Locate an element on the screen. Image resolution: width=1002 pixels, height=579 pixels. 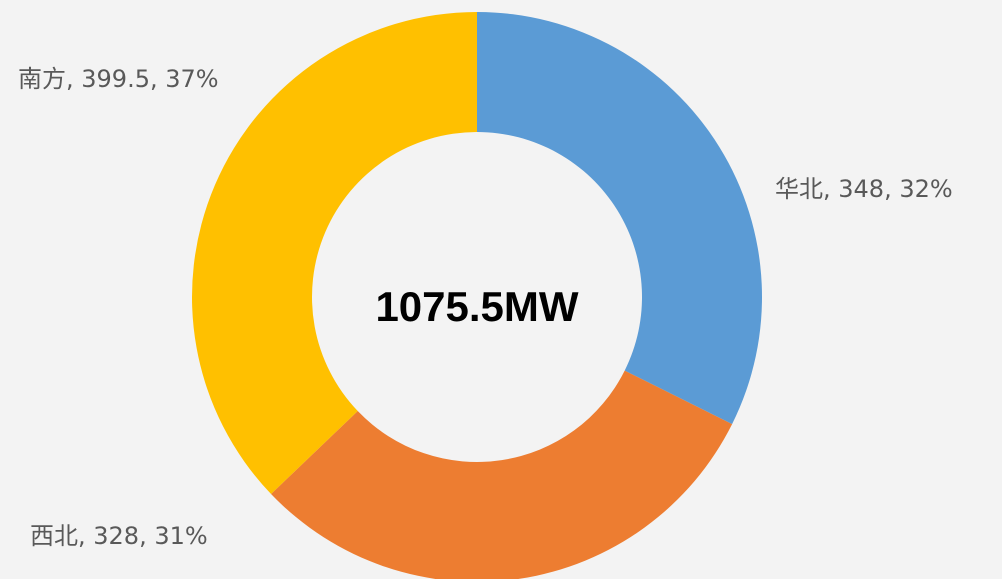
data-label: 华北, 348, 32% is located at coordinates (864, 189).